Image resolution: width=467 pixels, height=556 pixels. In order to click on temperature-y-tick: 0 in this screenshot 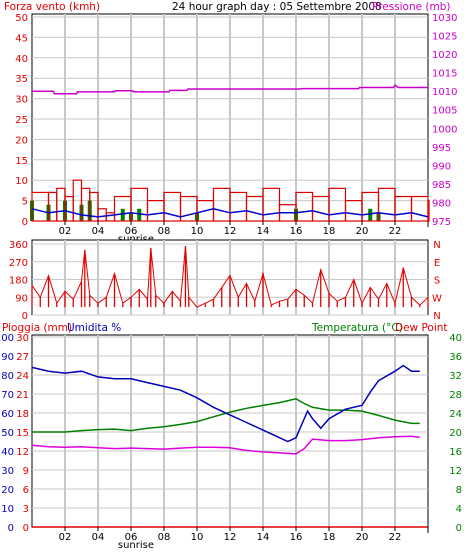, I will do `click(459, 528)`.